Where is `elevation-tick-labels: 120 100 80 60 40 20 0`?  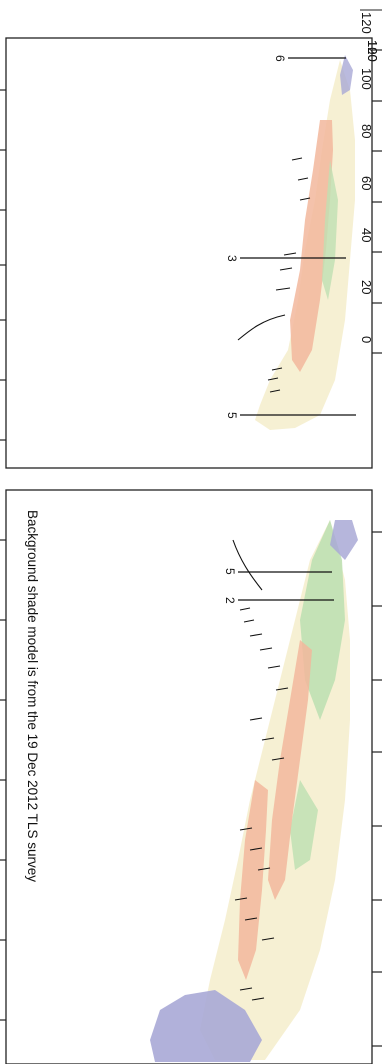 elevation-tick-labels: 120 100 80 60 40 20 0 is located at coordinates (366, 177).